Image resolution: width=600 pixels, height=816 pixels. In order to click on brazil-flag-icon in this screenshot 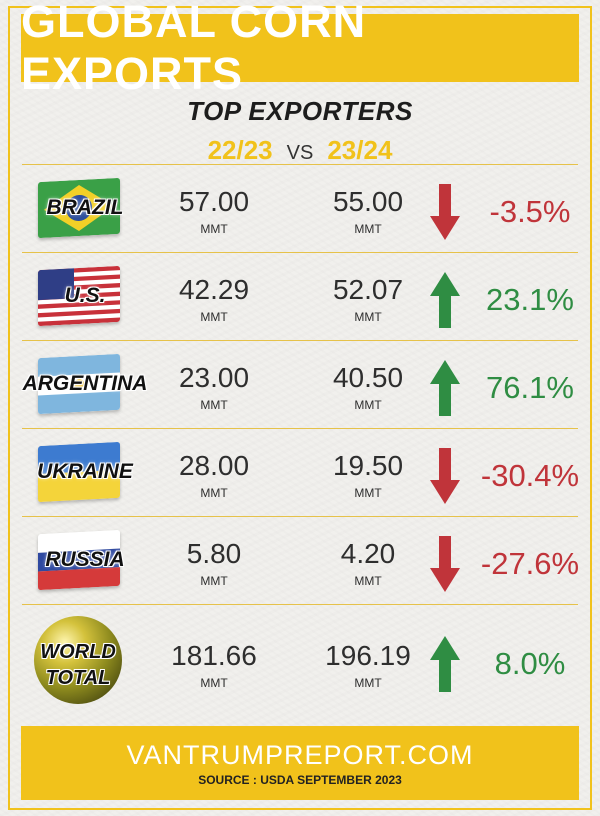, I will do `click(79, 208)`.